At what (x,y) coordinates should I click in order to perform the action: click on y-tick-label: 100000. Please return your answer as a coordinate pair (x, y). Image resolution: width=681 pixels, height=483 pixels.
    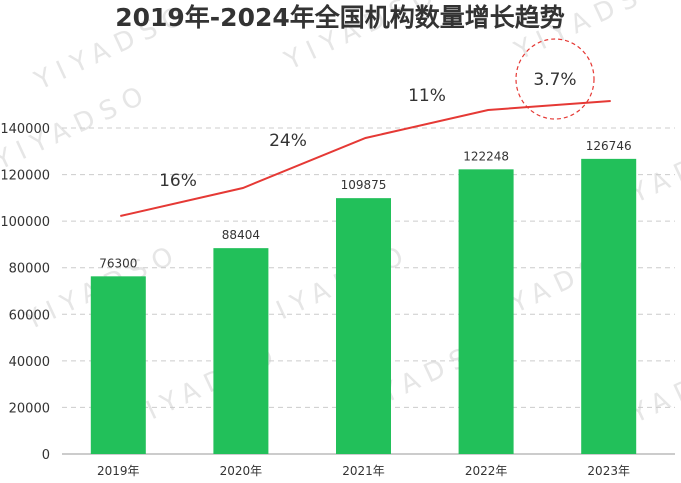
    Looking at the image, I should click on (25, 222).